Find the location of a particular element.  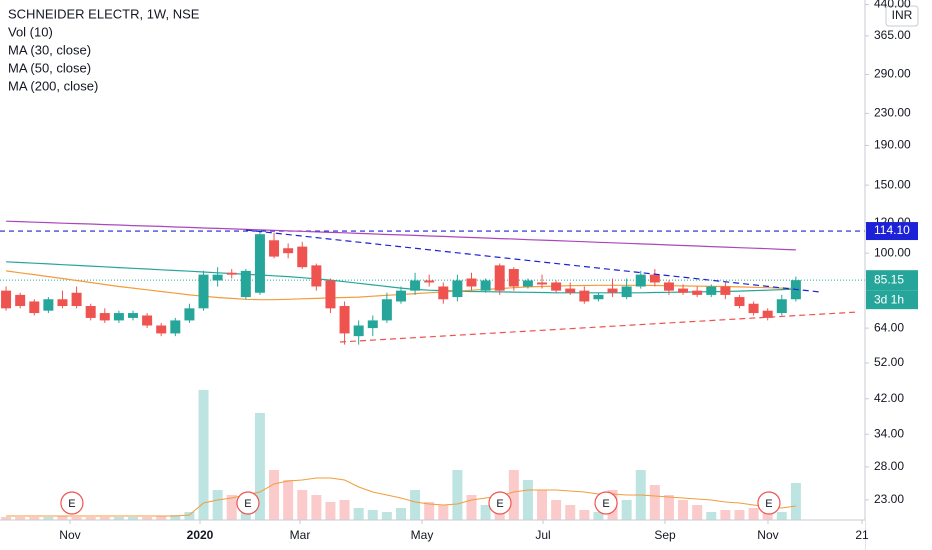

level-label-box is located at coordinates (892, 231).